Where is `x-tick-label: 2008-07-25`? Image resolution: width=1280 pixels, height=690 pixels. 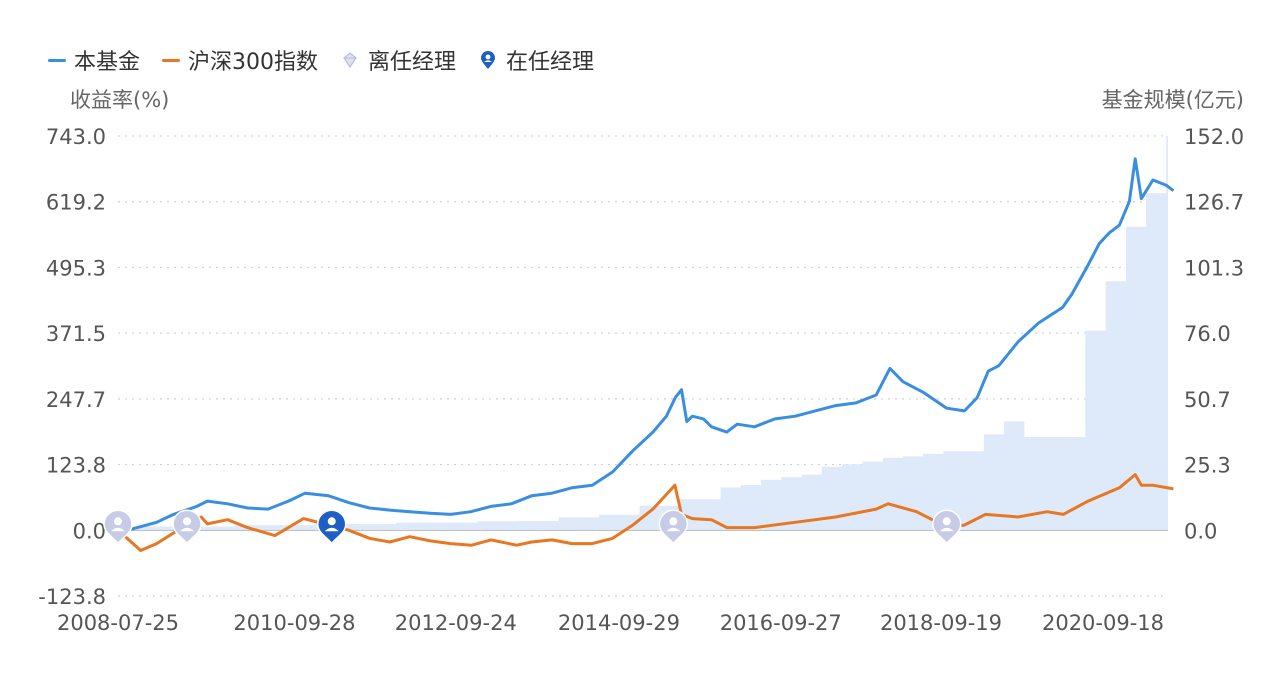
x-tick-label: 2008-07-25 is located at coordinates (118, 623).